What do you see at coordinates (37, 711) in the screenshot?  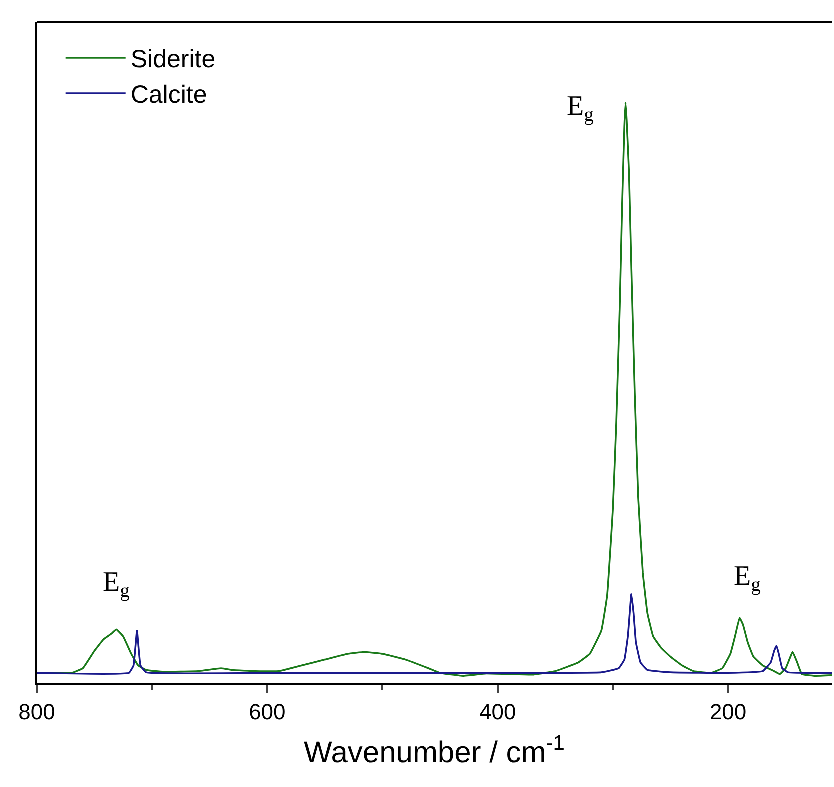 I see `x-tick-label: 800` at bounding box center [37, 711].